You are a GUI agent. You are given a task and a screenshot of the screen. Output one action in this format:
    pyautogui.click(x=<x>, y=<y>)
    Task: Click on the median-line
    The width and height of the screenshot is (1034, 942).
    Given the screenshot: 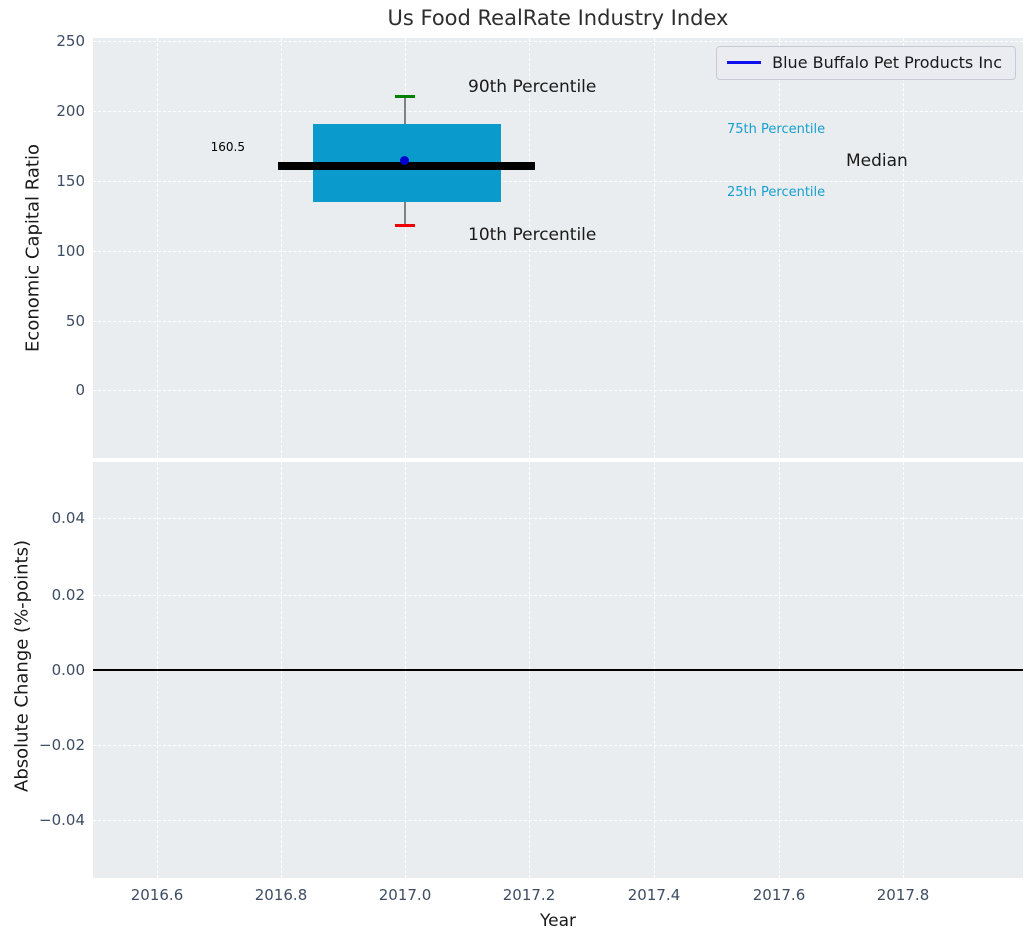 What is the action you would take?
    pyautogui.click(x=406, y=166)
    